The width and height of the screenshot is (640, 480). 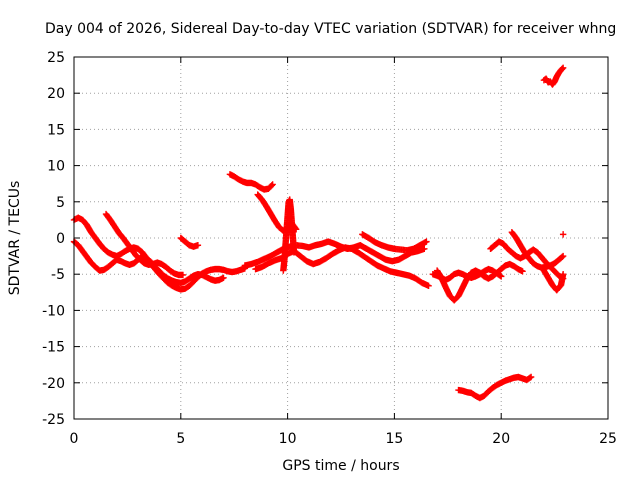 I want to click on y-tick-label: 20, so click(x=56, y=94).